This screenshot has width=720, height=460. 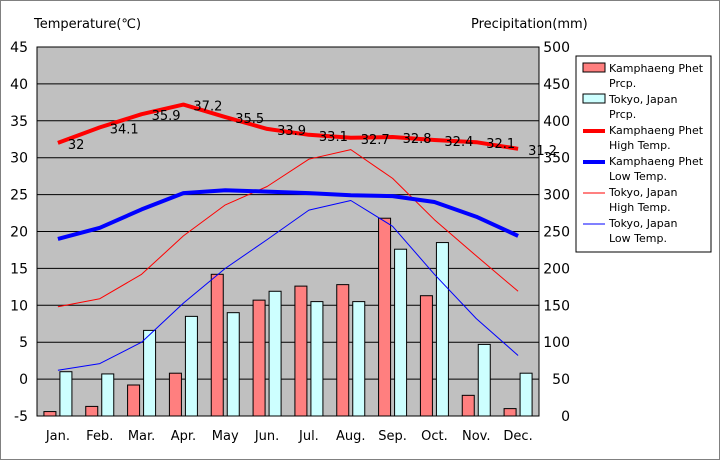 What do you see at coordinates (556, 343) in the screenshot?
I see `right-tick-label: 100` at bounding box center [556, 343].